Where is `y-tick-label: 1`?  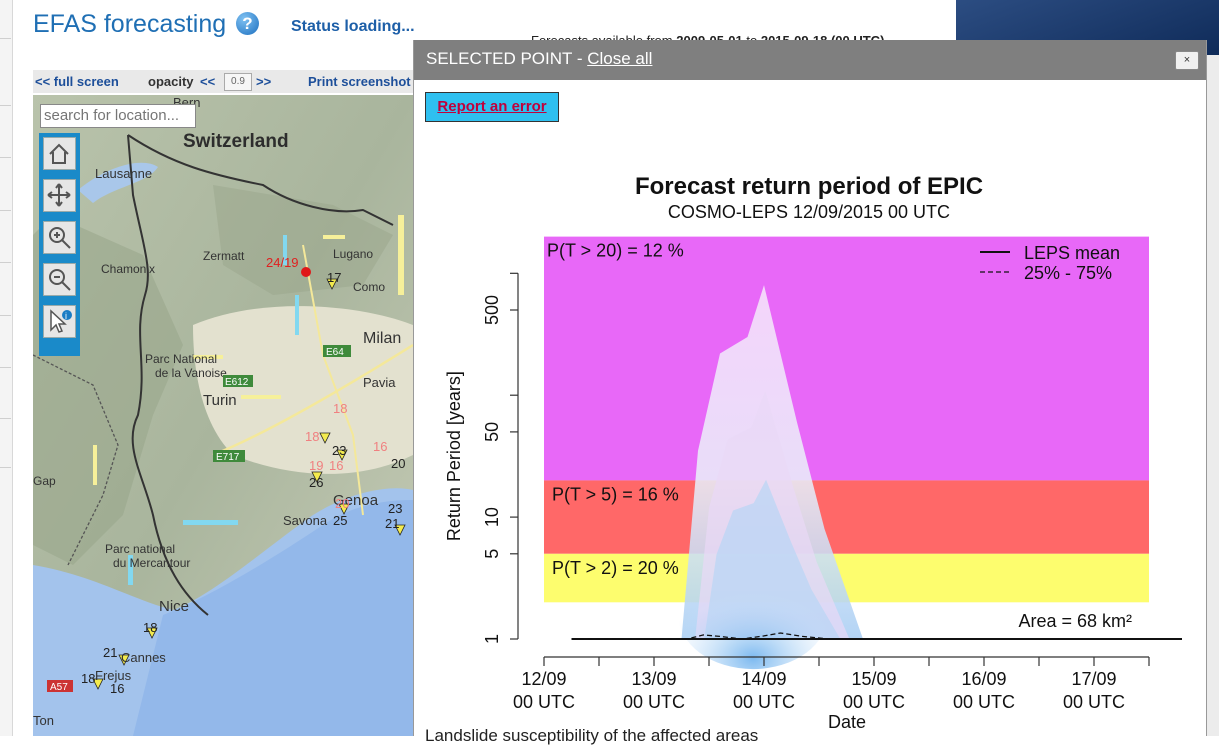 y-tick-label: 1 is located at coordinates (492, 639).